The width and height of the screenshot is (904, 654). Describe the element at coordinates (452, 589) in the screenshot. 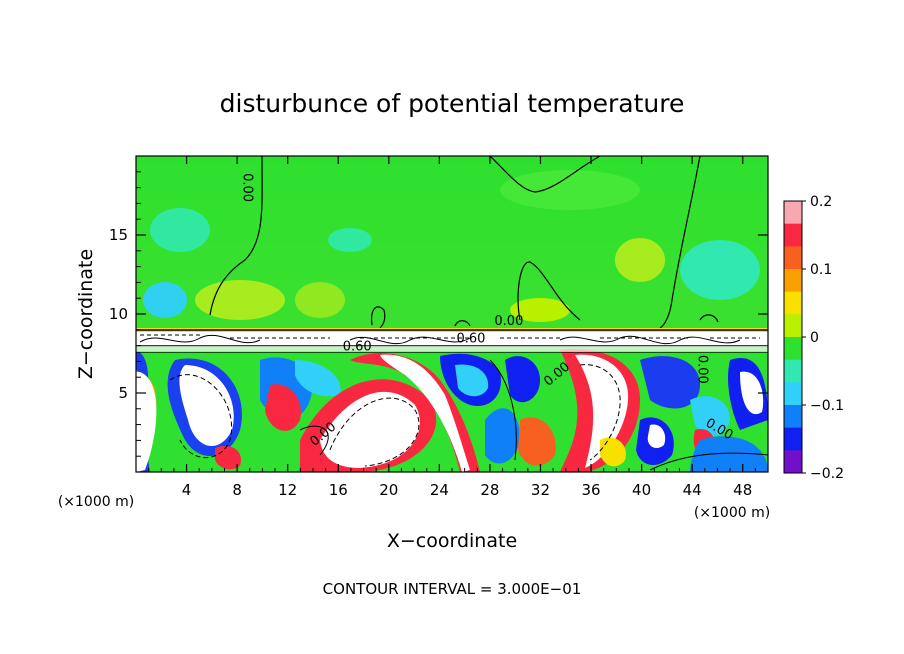

I see `contour-interval-note: CONTOUR INTERVAL = 3.000E−01` at that location.